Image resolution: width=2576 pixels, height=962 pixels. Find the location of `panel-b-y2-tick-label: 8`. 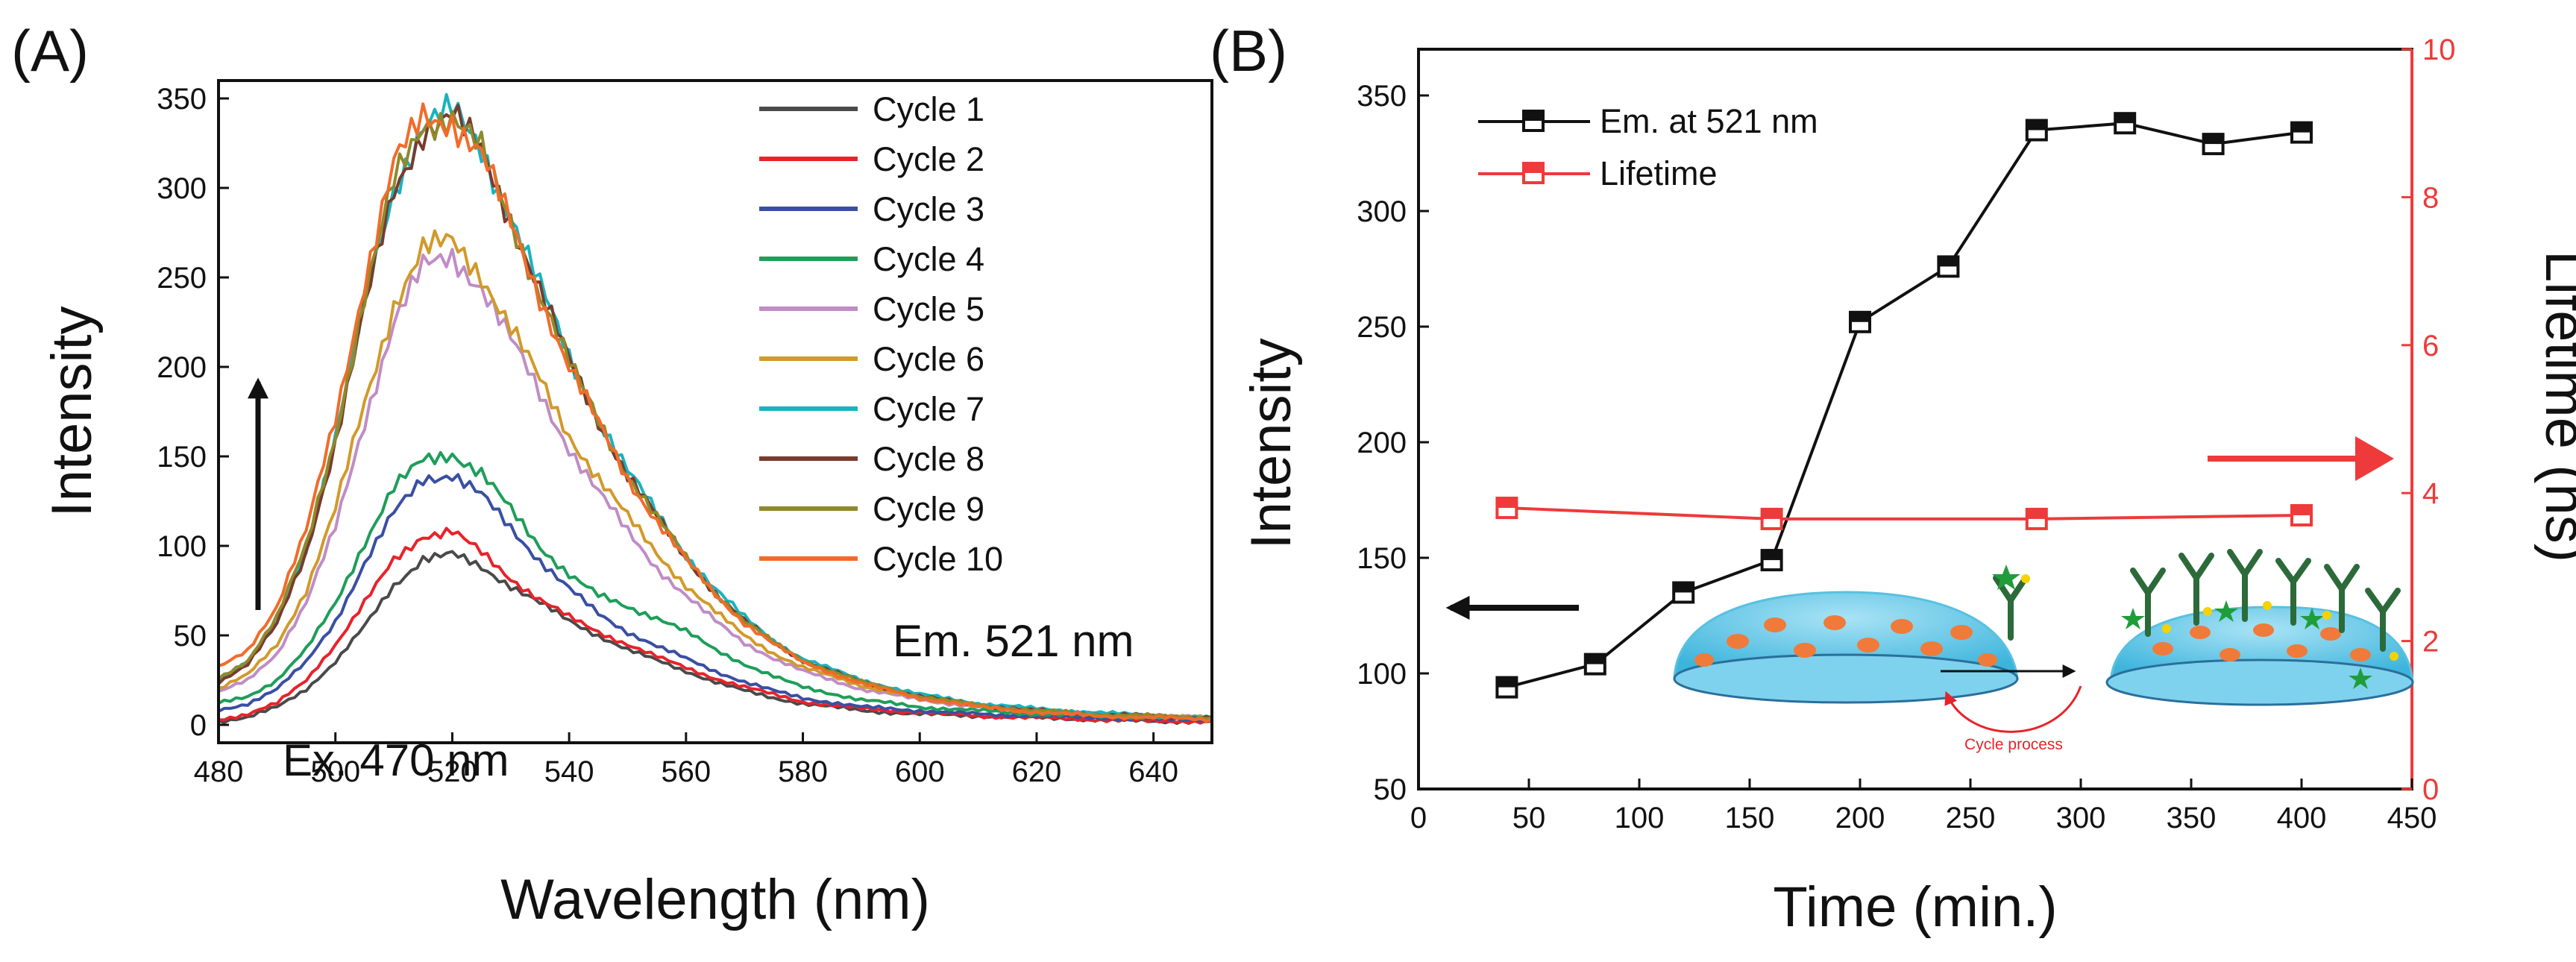

panel-b-y2-tick-label: 8 is located at coordinates (2431, 197).